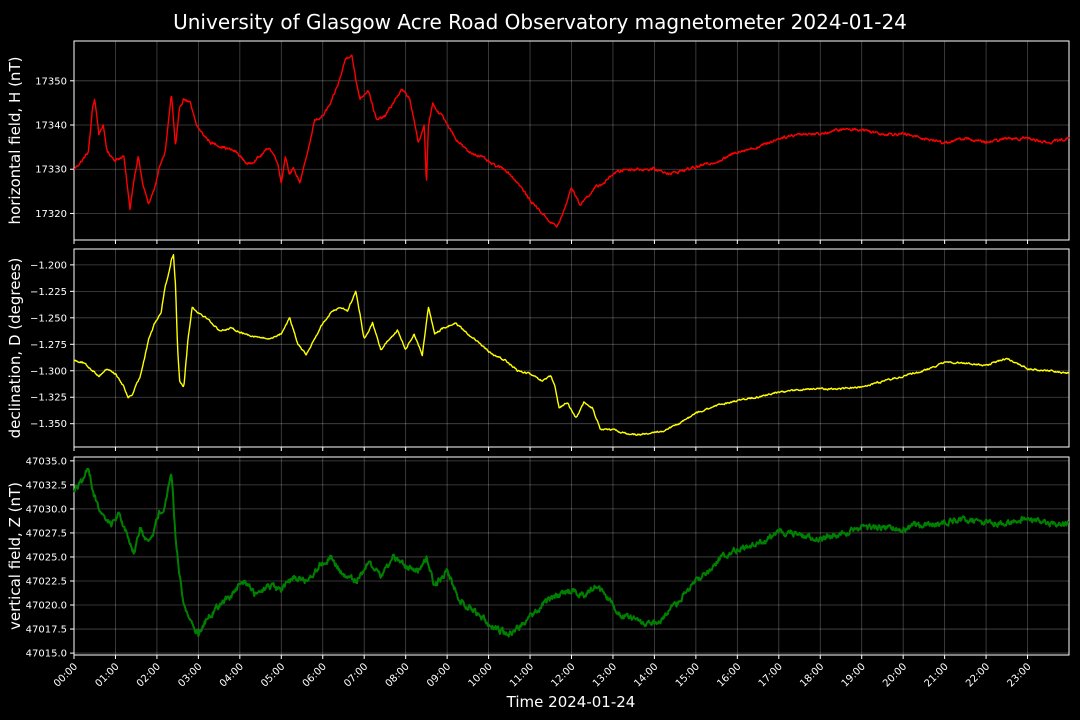 The height and width of the screenshot is (720, 1080). I want to click on panel-d-y-tick-label: −1.225, so click(48, 292).